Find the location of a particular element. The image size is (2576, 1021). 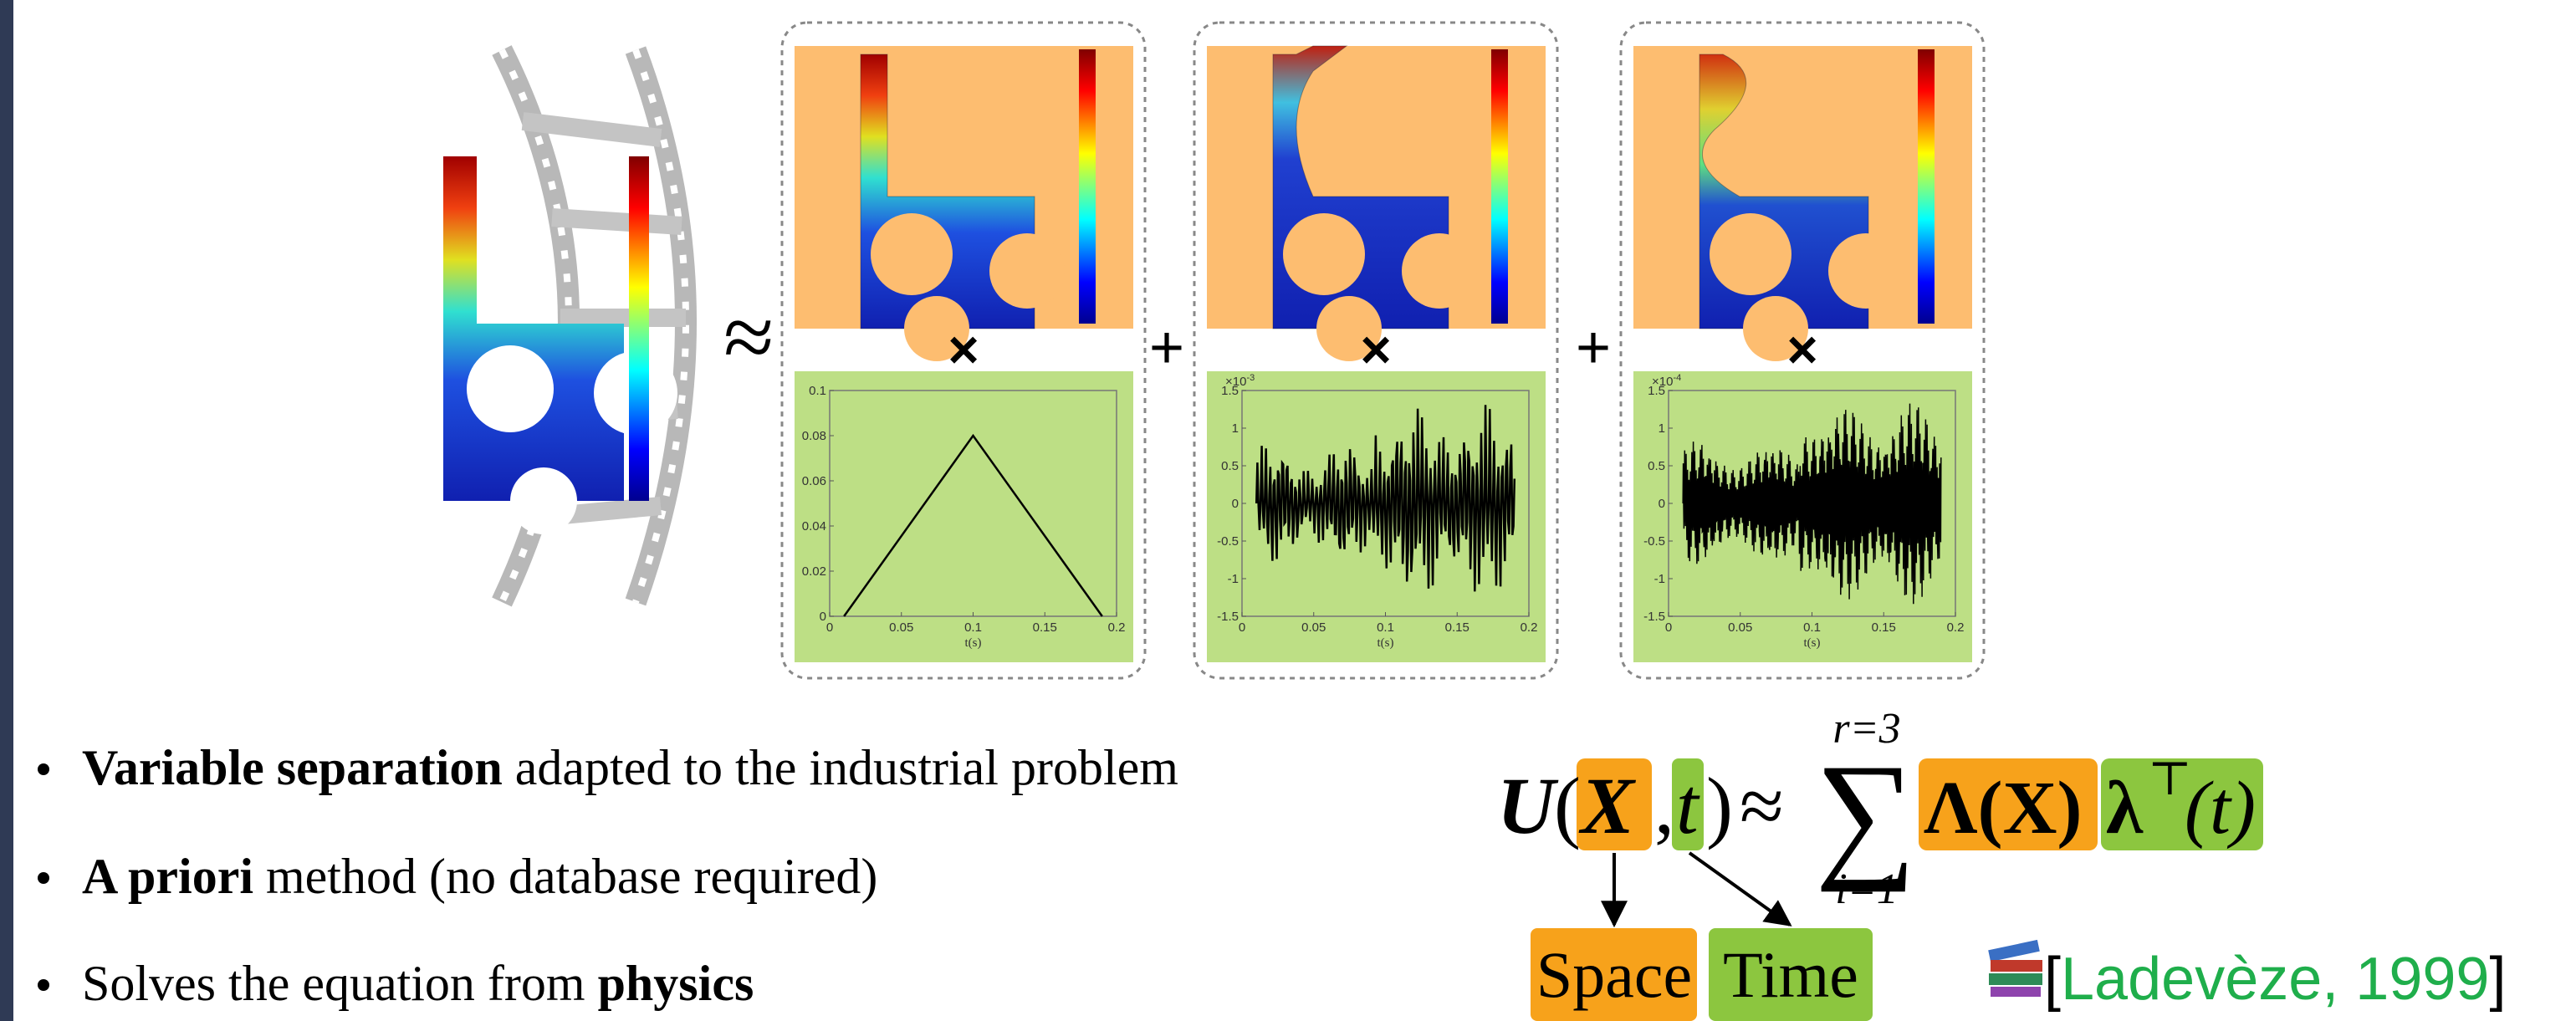

bullet-part: Solves the equation from is located at coordinates (340, 983).